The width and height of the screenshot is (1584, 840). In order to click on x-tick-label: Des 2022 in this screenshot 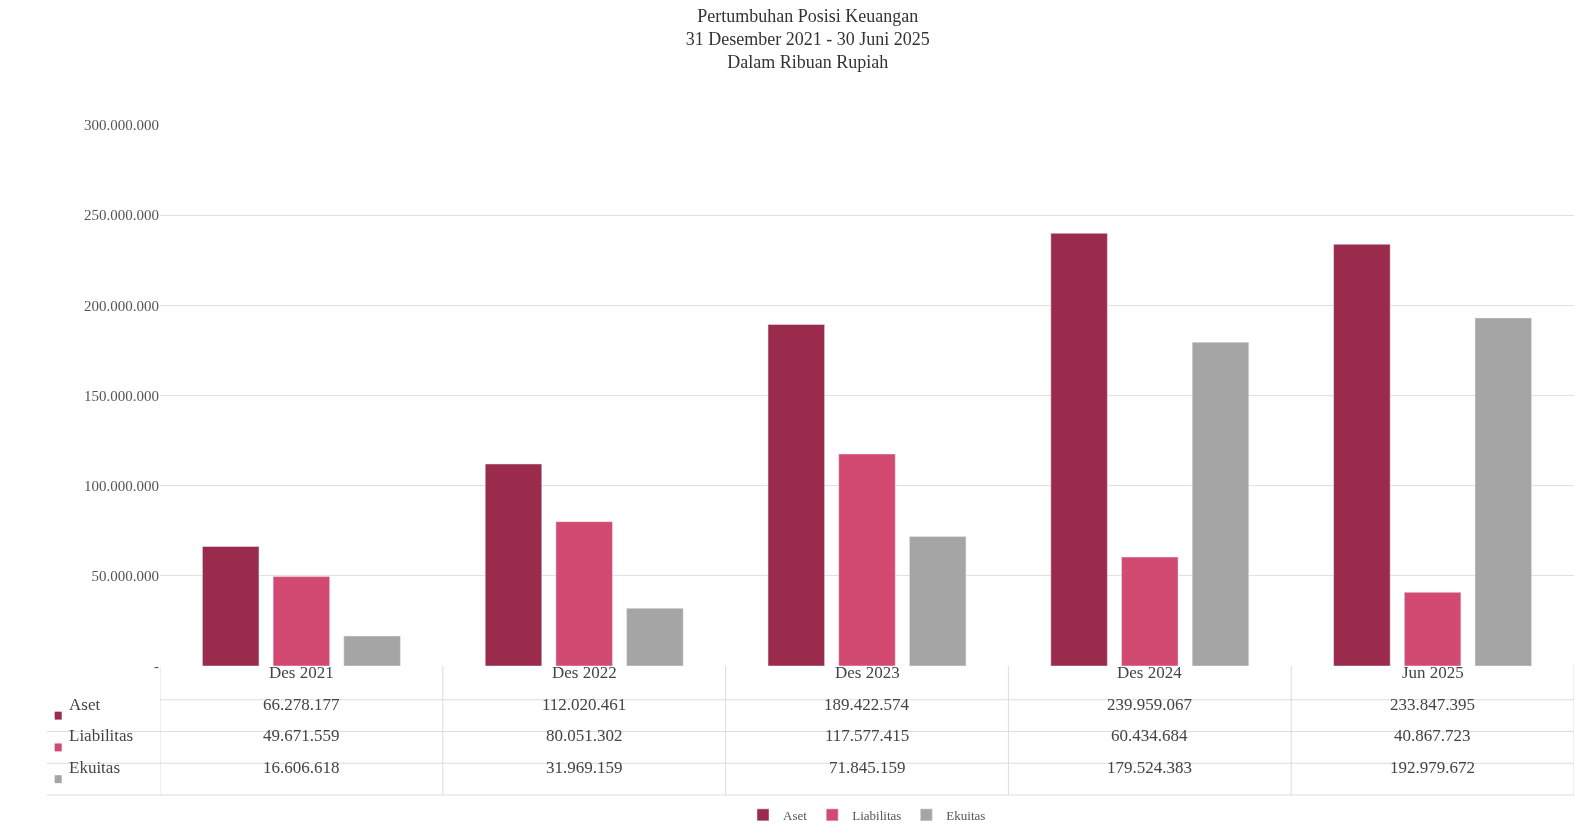, I will do `click(584, 672)`.